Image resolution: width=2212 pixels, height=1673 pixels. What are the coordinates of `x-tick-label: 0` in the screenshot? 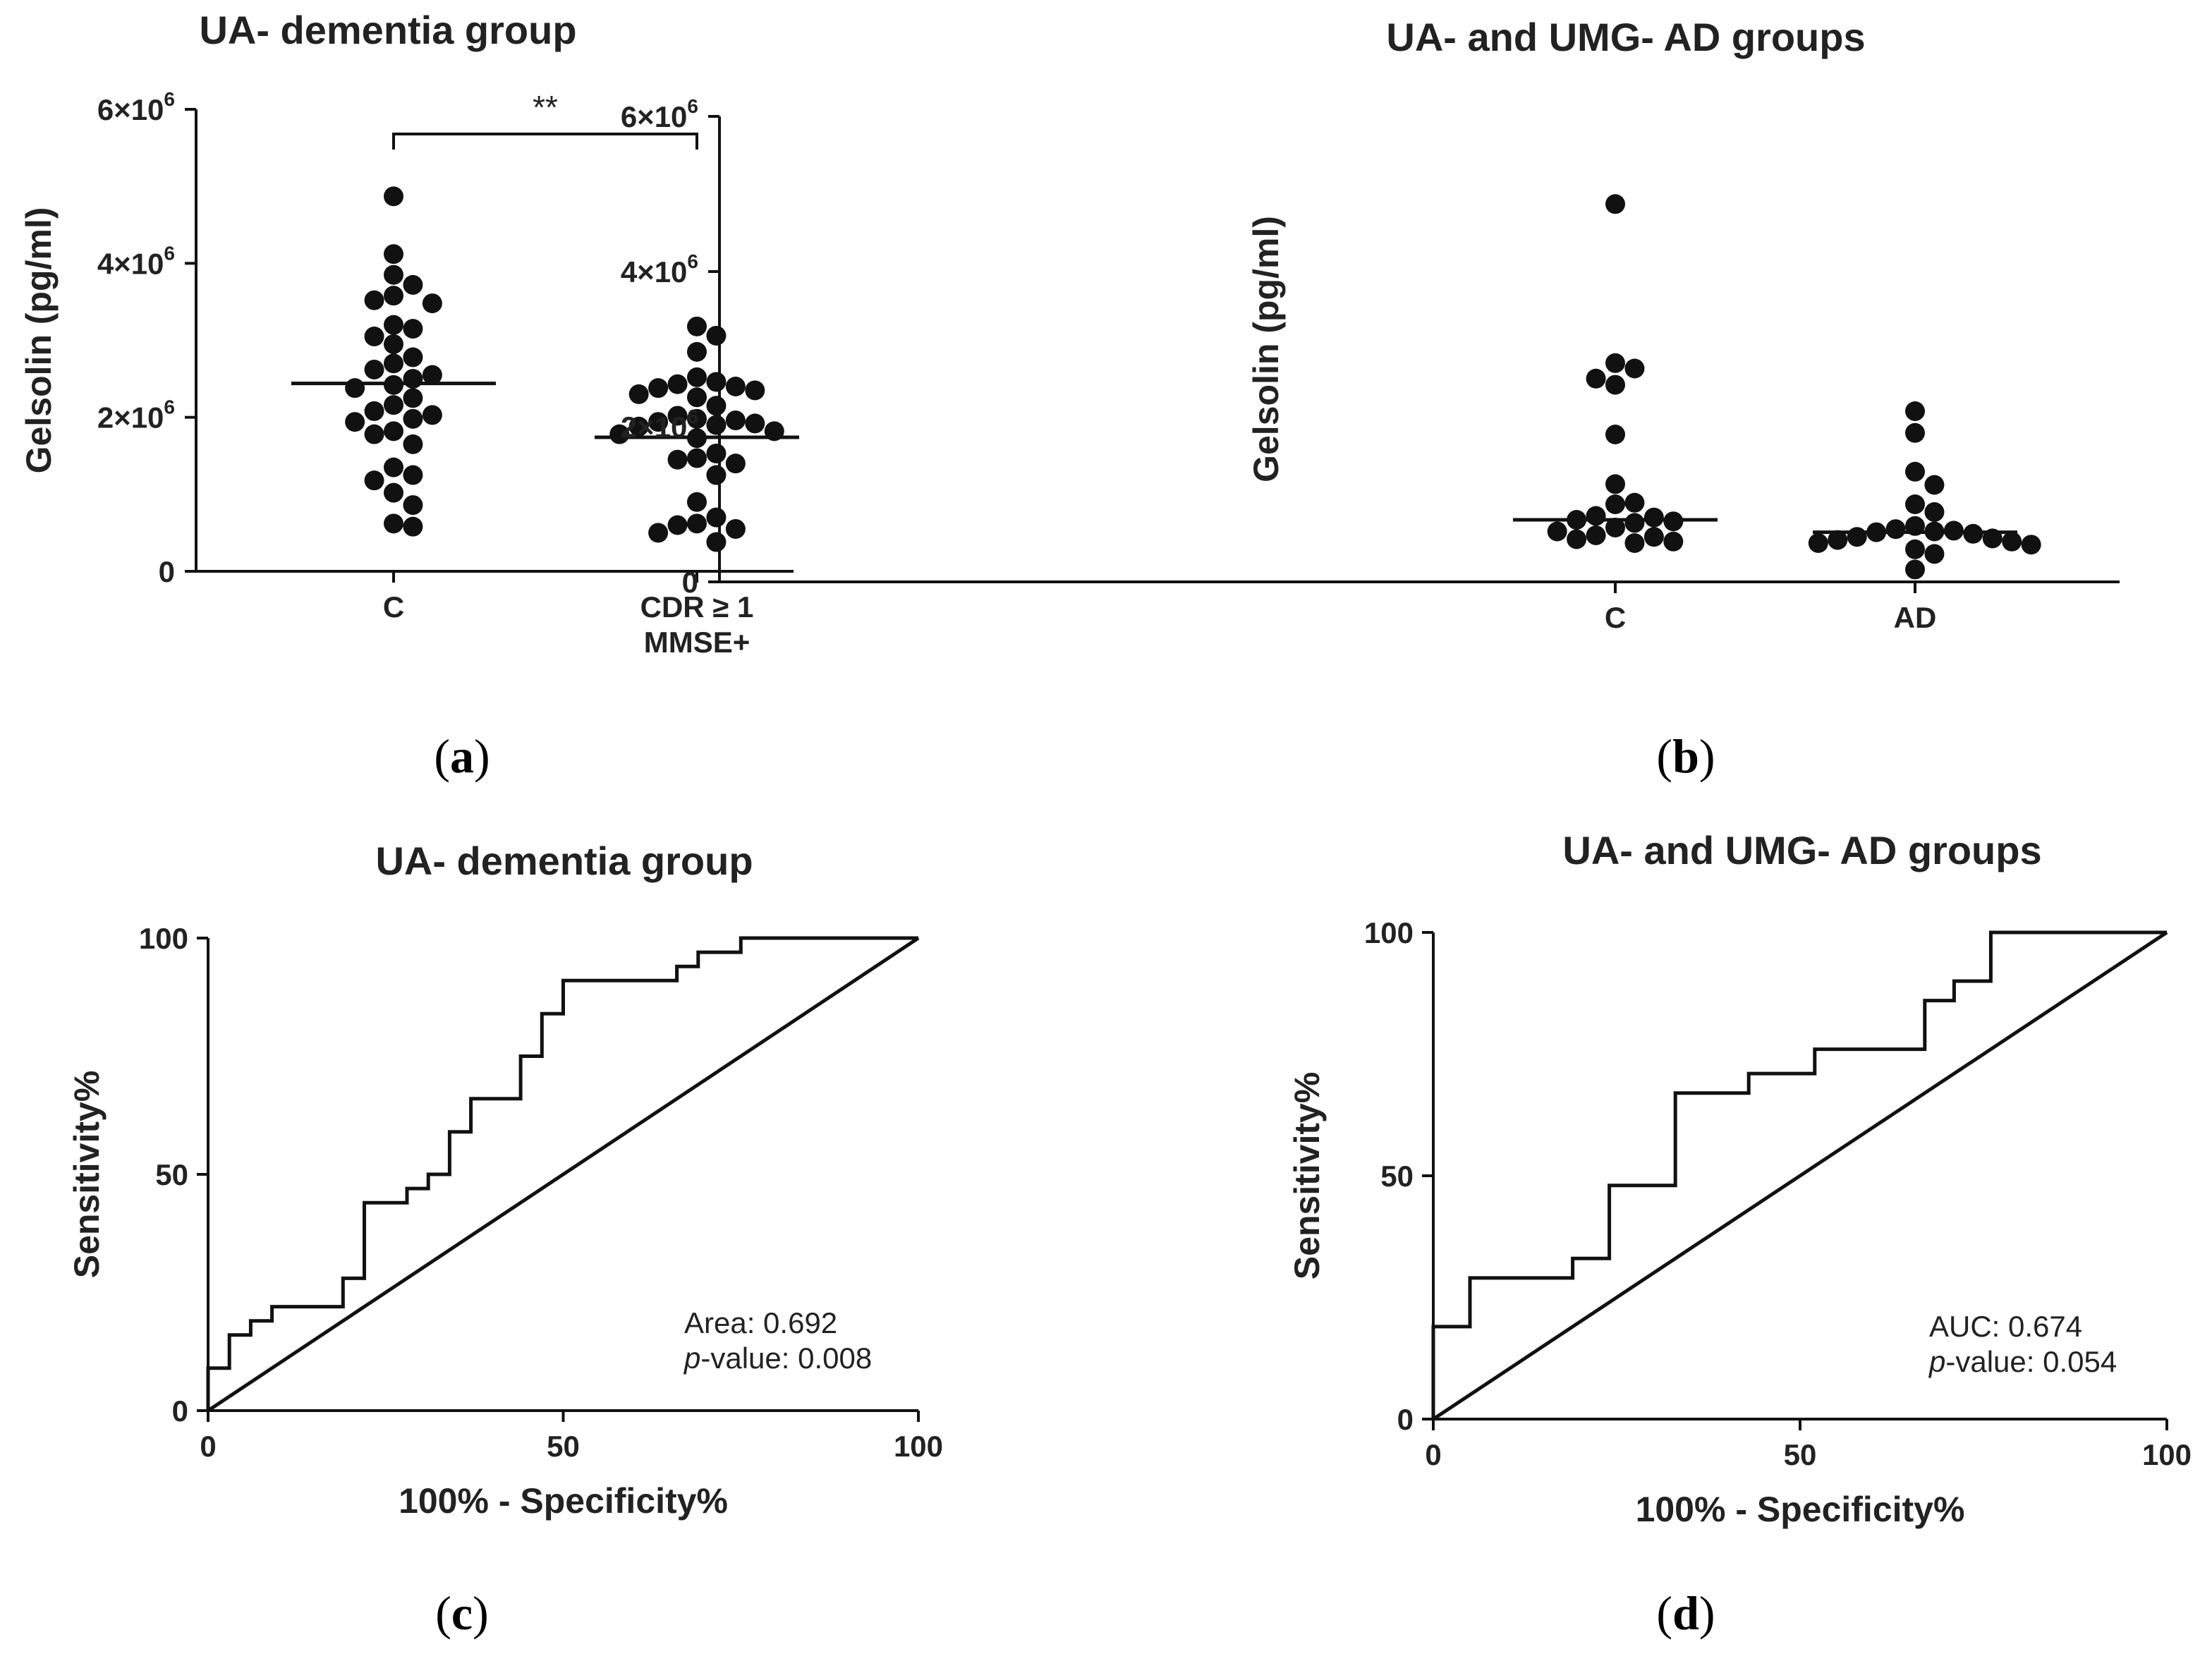 It's located at (208, 1446).